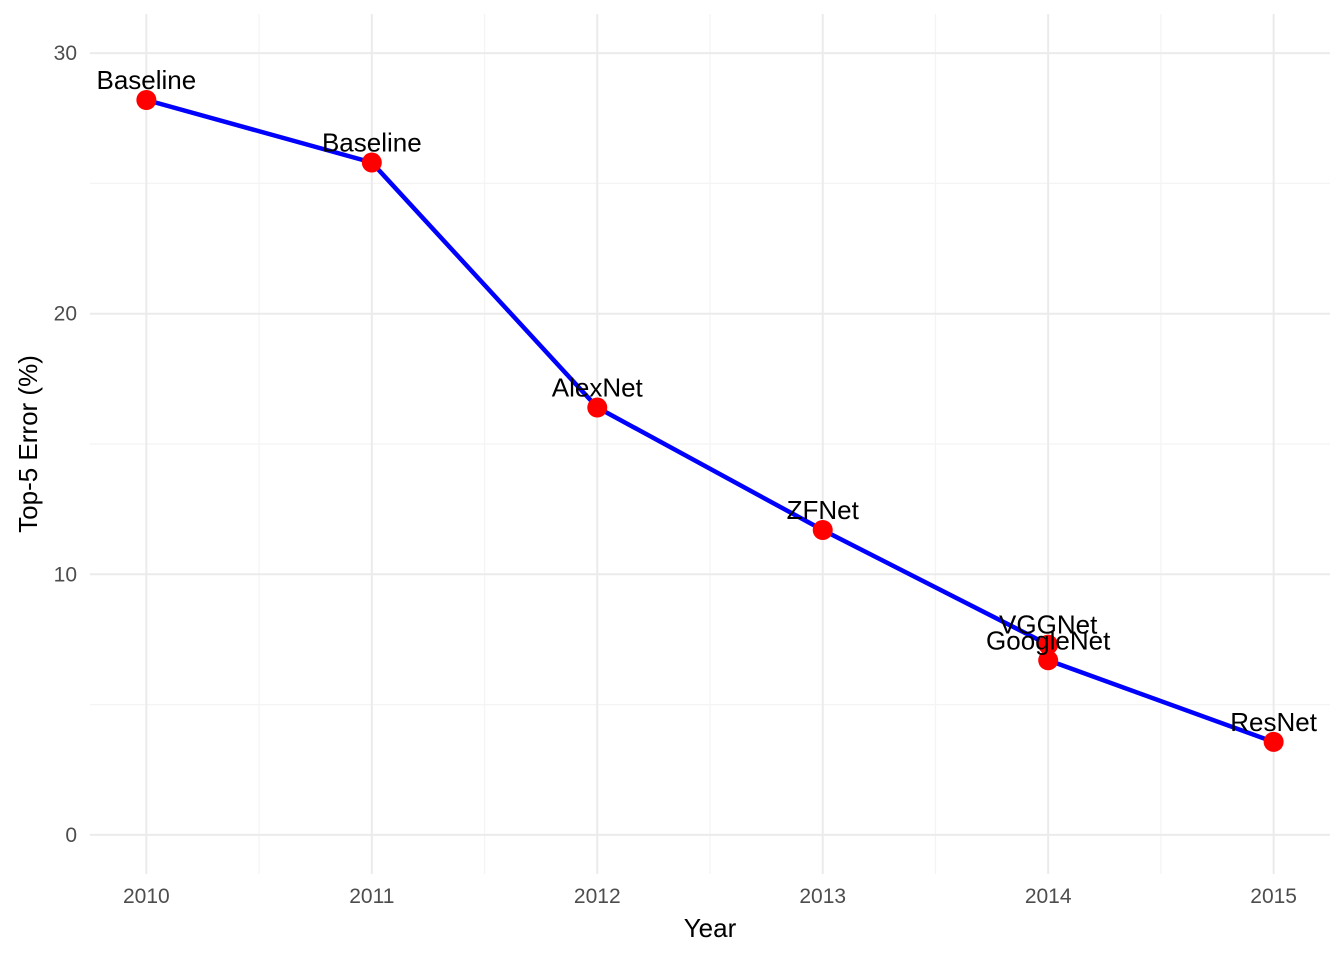 This screenshot has width=1344, height=960. I want to click on y-axis-title: Top-5 Error (%), so click(28, 444).